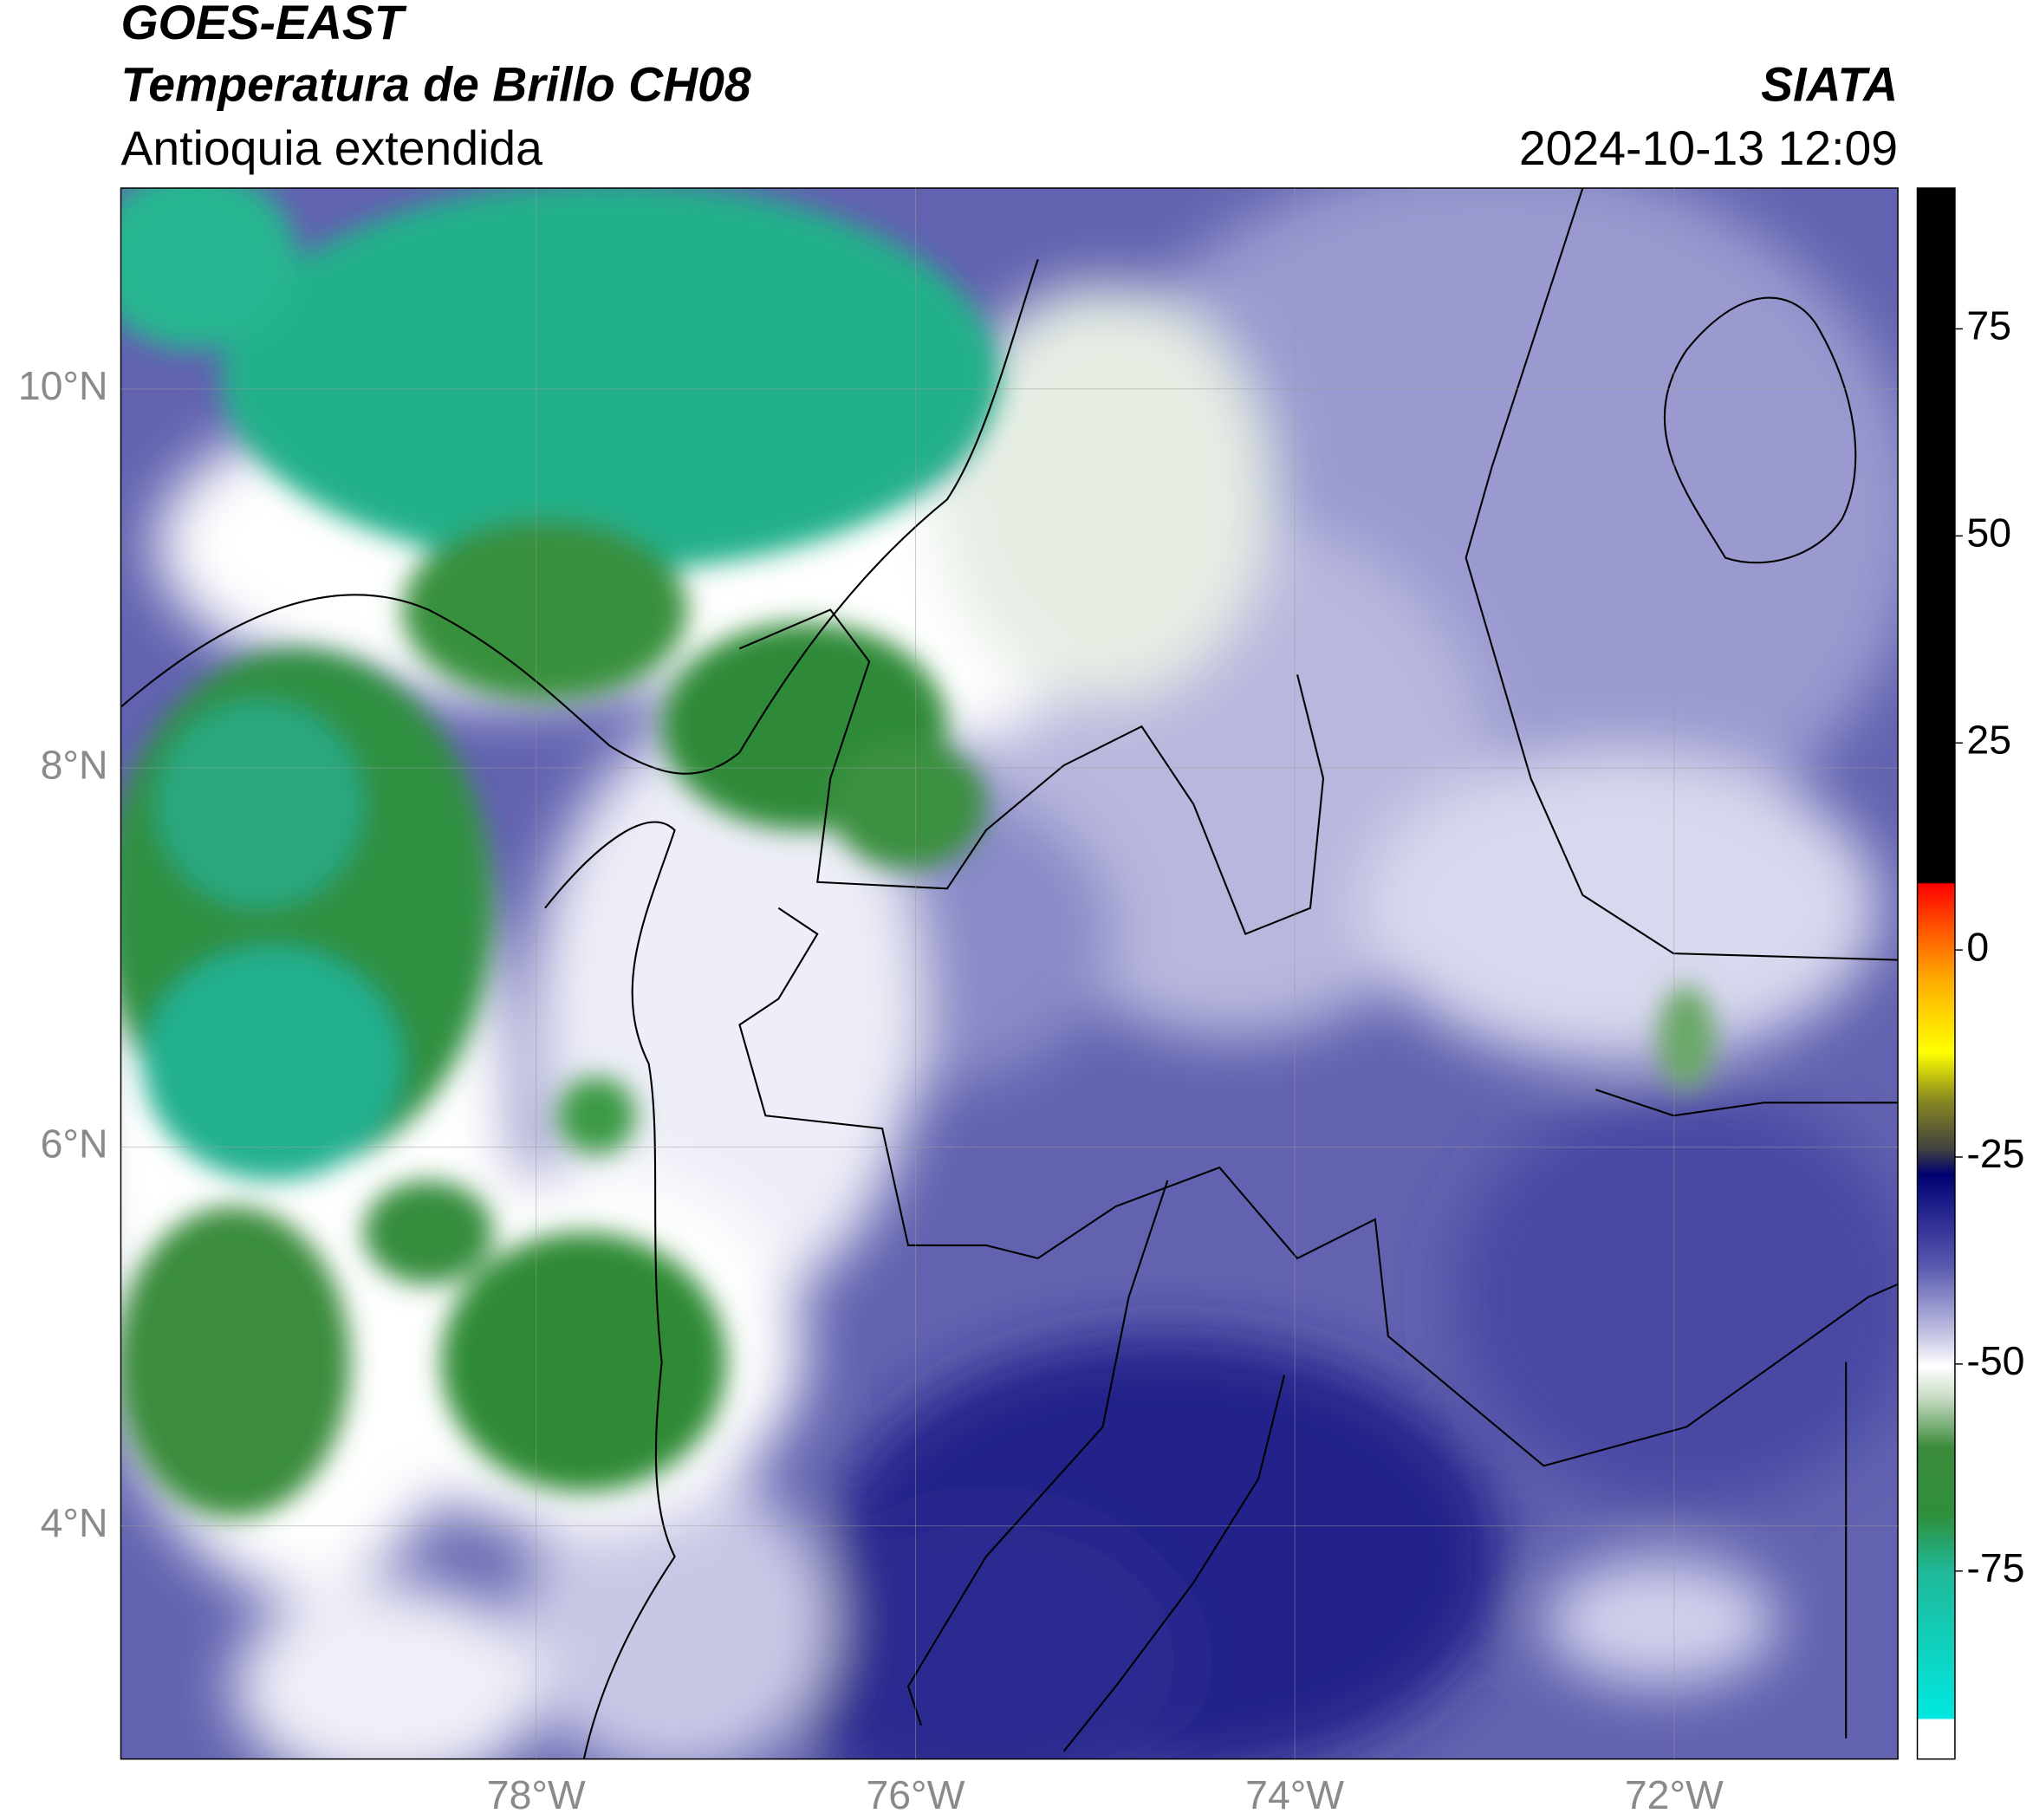 This screenshot has height=1820, width=2033. What do you see at coordinates (74, 764) in the screenshot?
I see `y-tick-label: 8°N` at bounding box center [74, 764].